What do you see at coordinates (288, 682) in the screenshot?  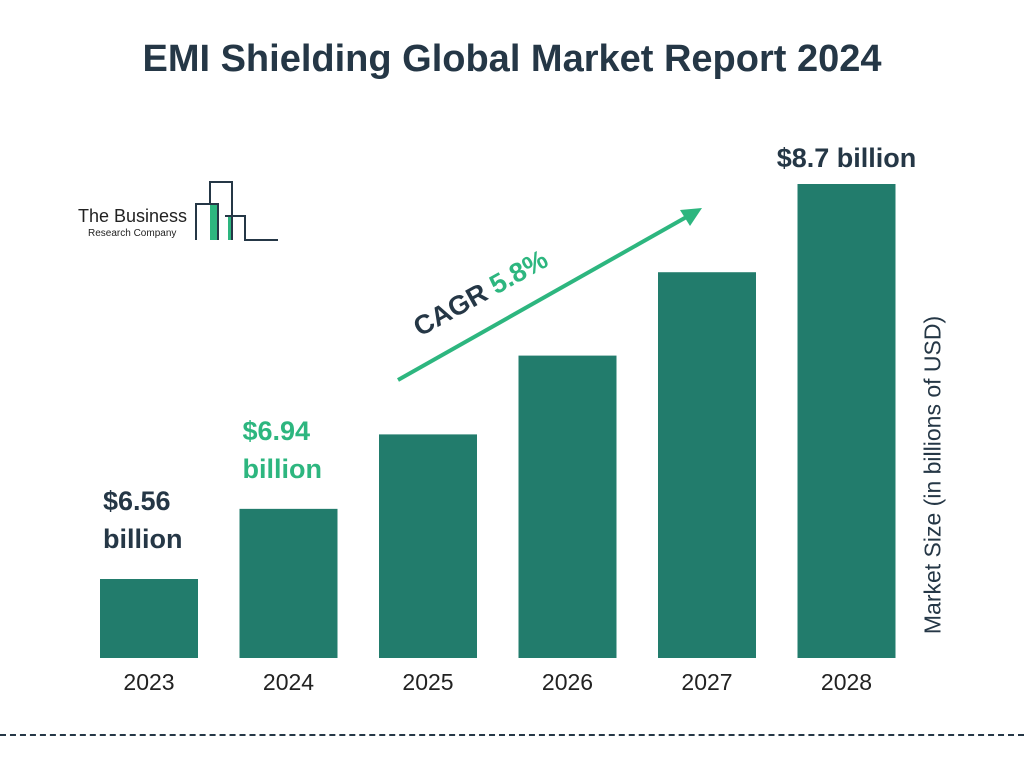 I see `x-tick-2024: 2024` at bounding box center [288, 682].